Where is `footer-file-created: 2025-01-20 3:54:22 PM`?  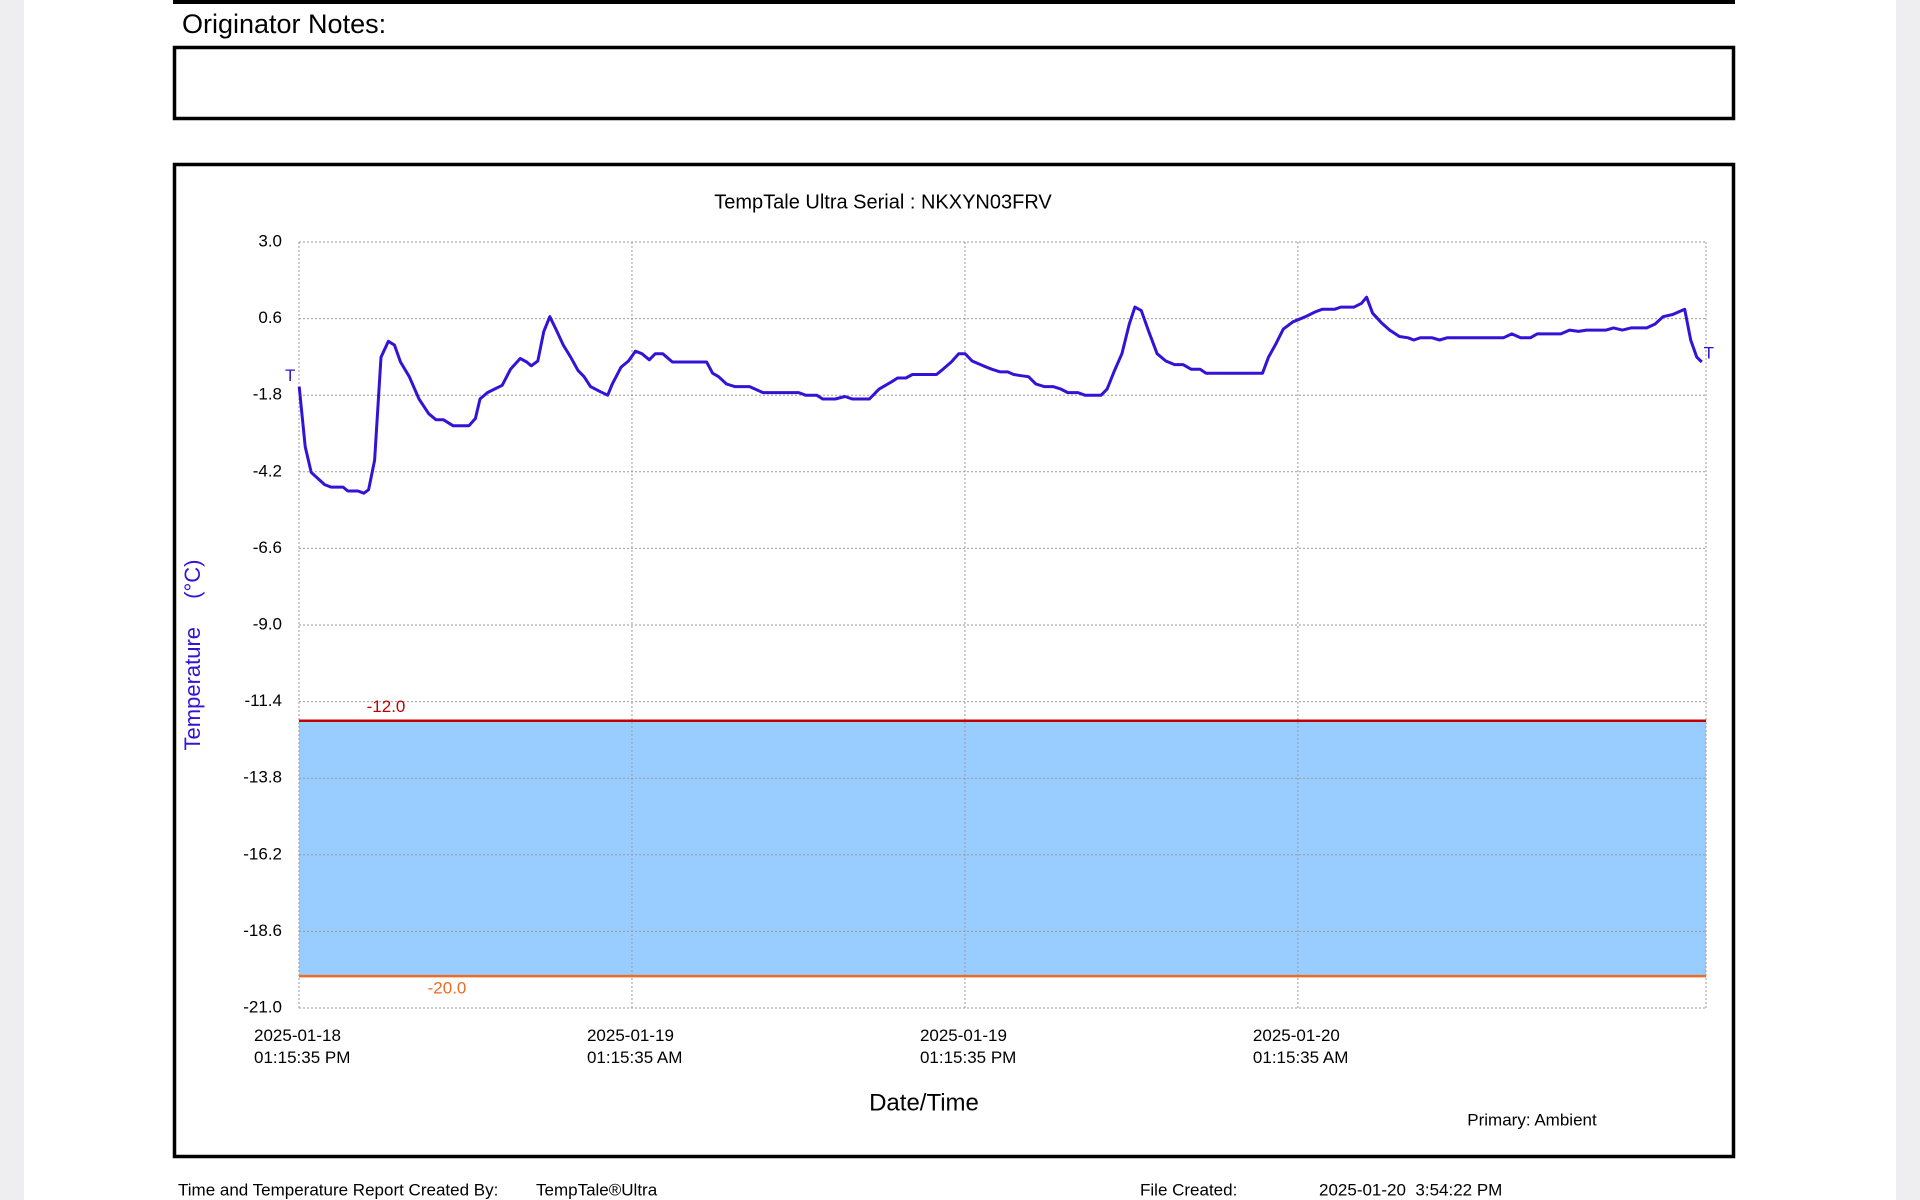
footer-file-created: 2025-01-20 3:54:22 PM is located at coordinates (1410, 1189).